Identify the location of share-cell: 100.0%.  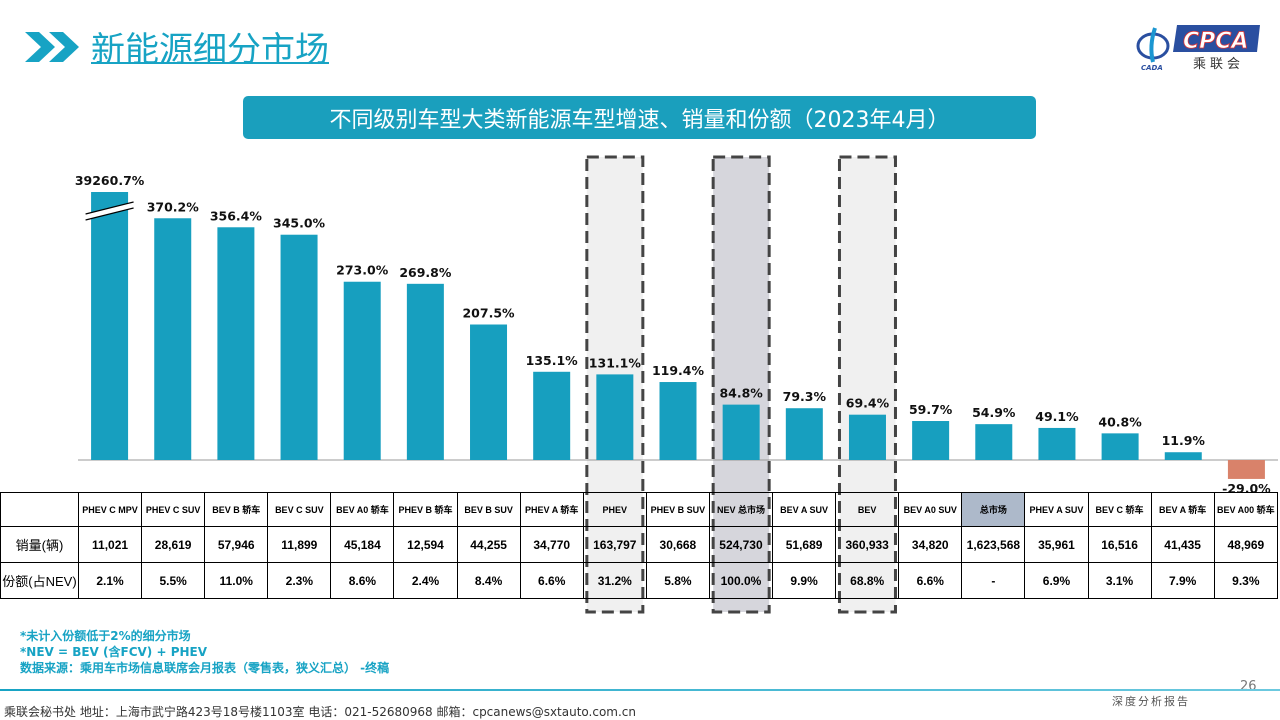
(741, 580).